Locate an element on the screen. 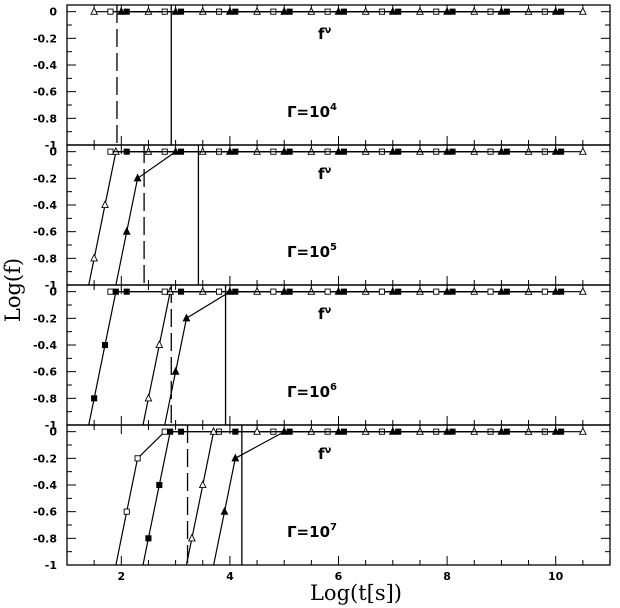 The height and width of the screenshot is (608, 620). x-axis-title: Log(t[s]) is located at coordinates (356, 593).